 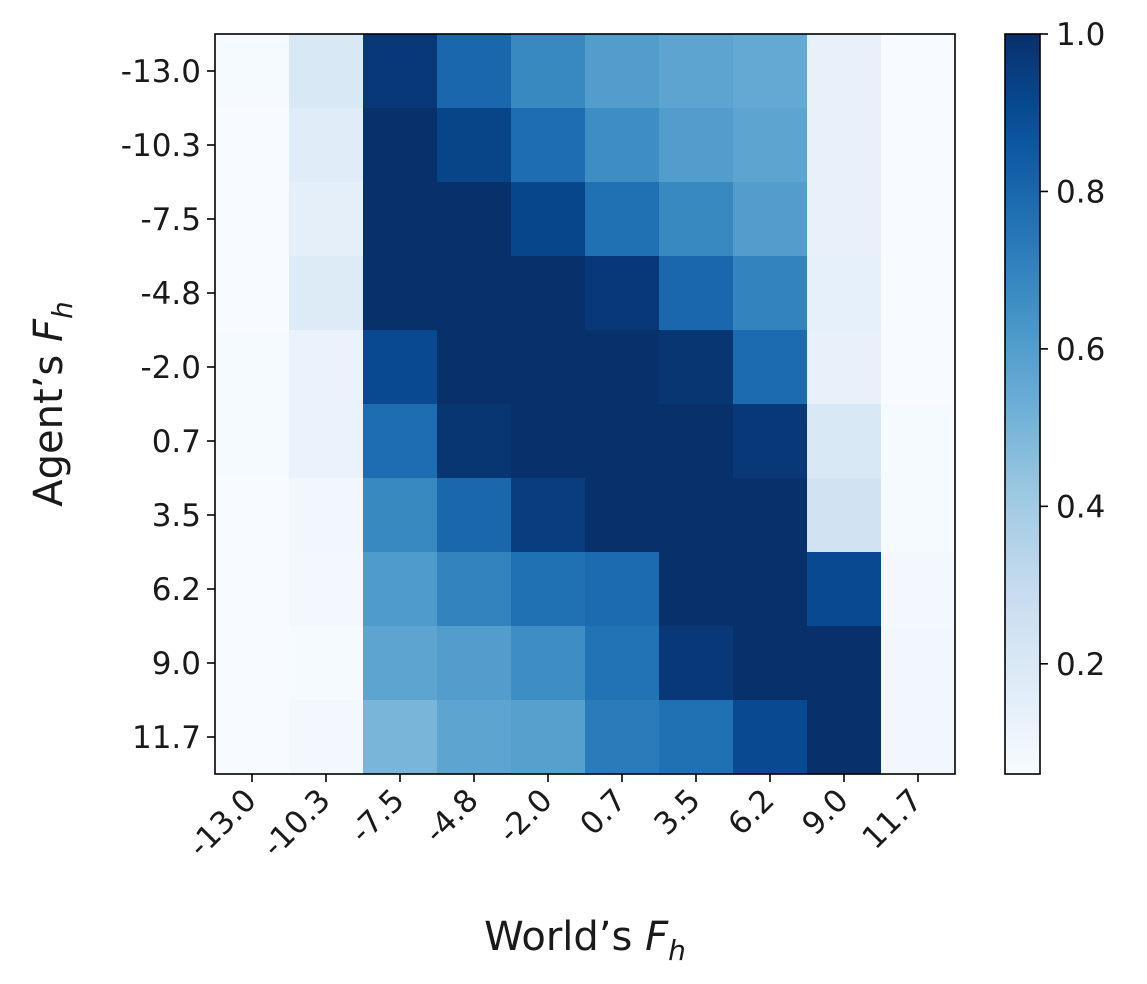 I want to click on y-axis-title: Agent’s Fh, so click(x=52, y=403).